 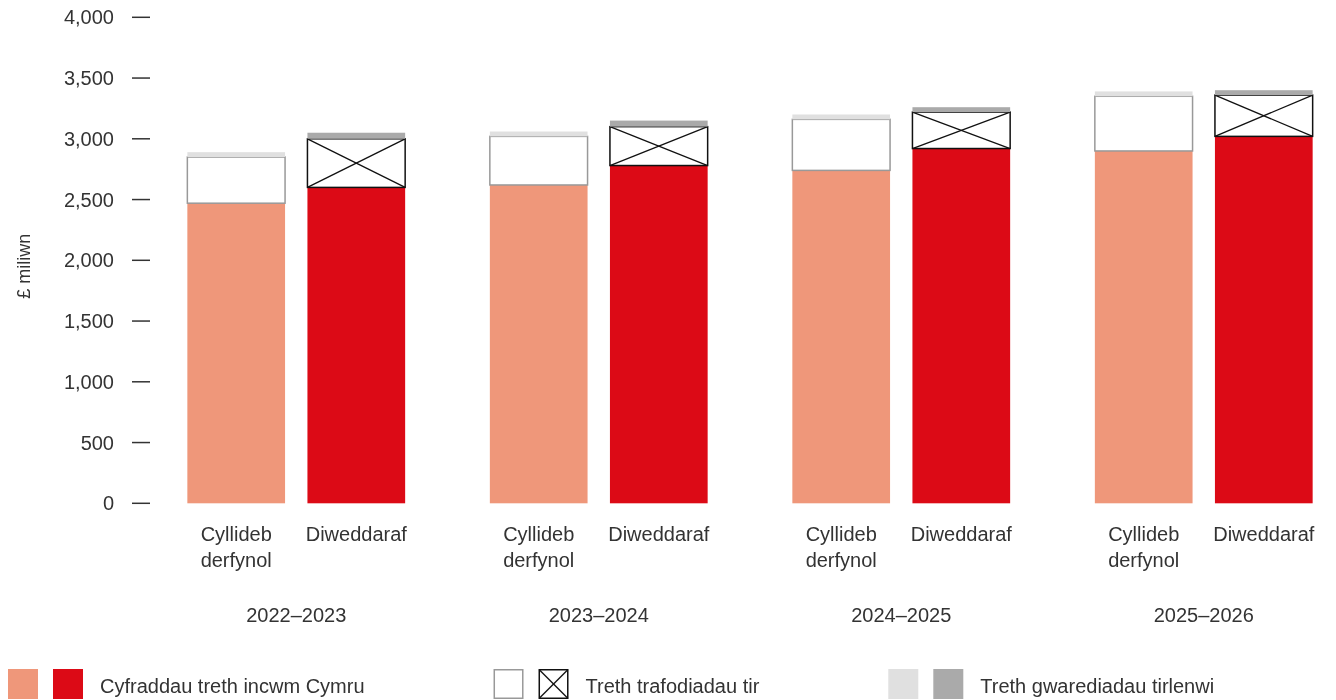 What do you see at coordinates (901, 615) in the screenshot?
I see `text: 2024–2025` at bounding box center [901, 615].